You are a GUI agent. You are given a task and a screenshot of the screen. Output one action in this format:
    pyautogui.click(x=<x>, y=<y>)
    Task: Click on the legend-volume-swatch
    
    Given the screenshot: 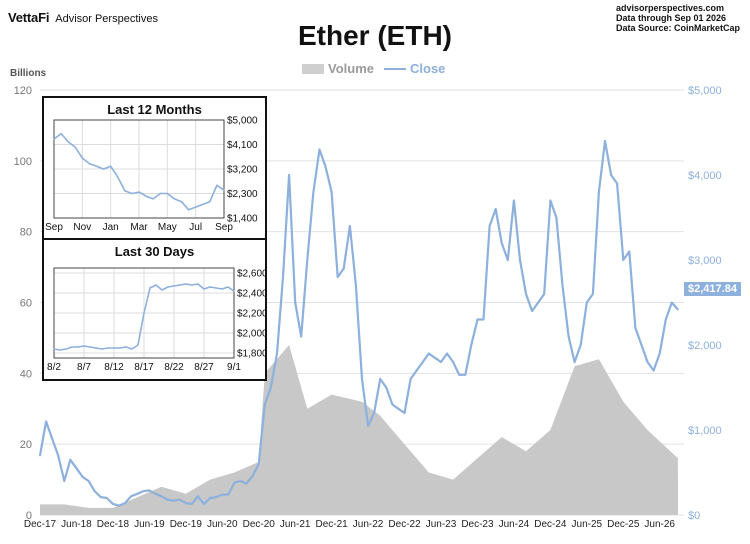 What is the action you would take?
    pyautogui.click(x=313, y=68)
    